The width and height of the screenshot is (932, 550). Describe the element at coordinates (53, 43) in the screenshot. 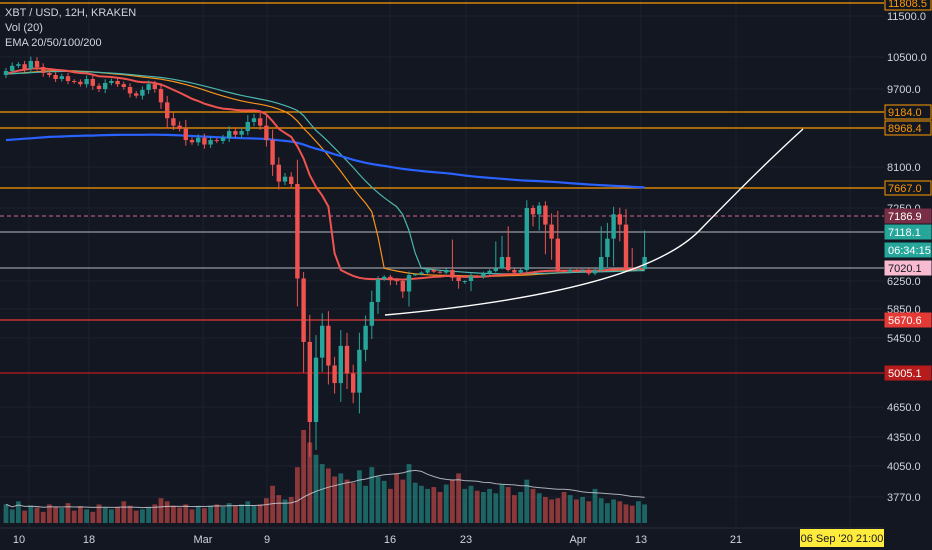

I see `ema-indicator-label: EMA 20/50/100/200` at that location.